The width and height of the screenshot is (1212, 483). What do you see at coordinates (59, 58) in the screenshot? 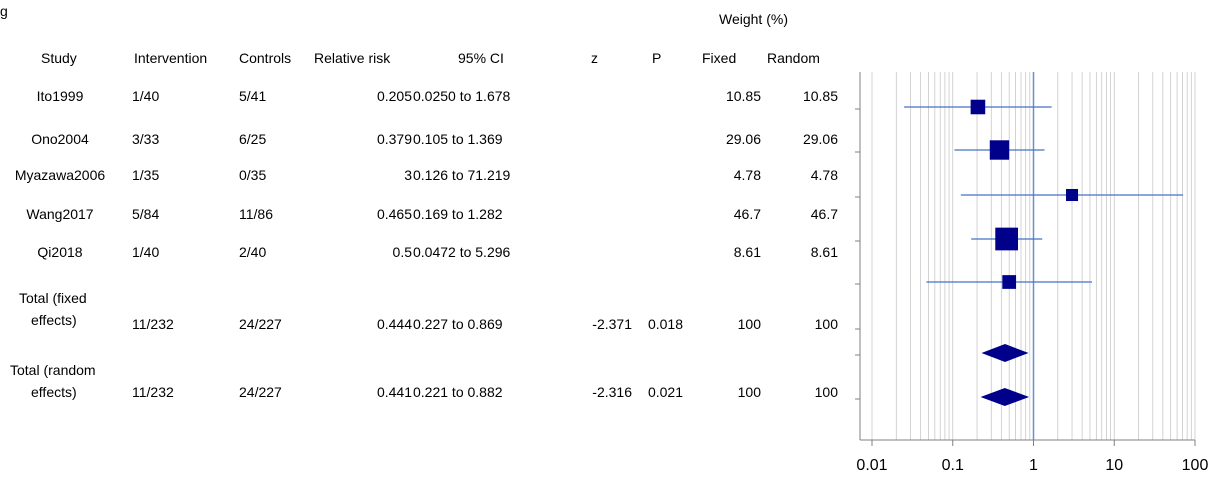
I see `header-study: Study` at bounding box center [59, 58].